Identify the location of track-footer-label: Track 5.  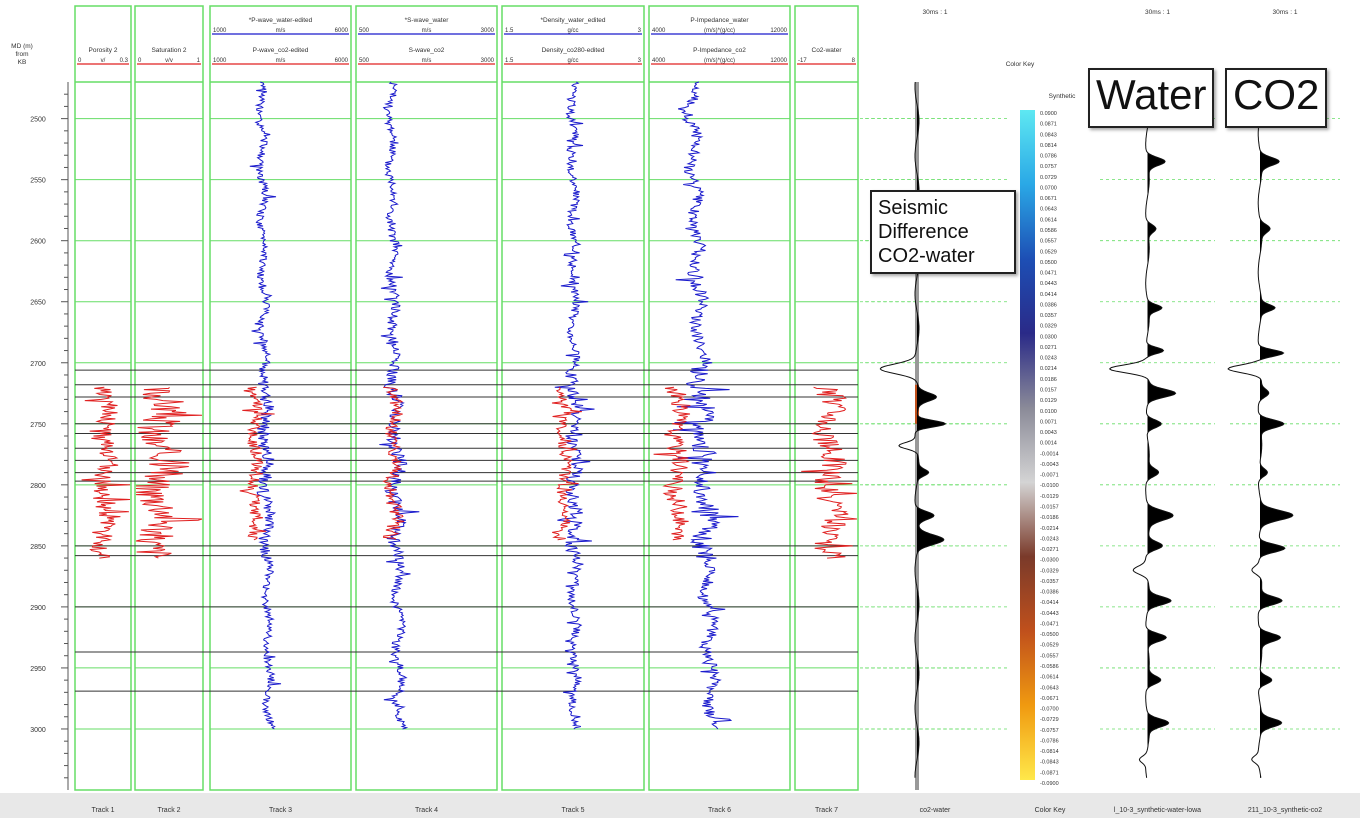
(572, 810).